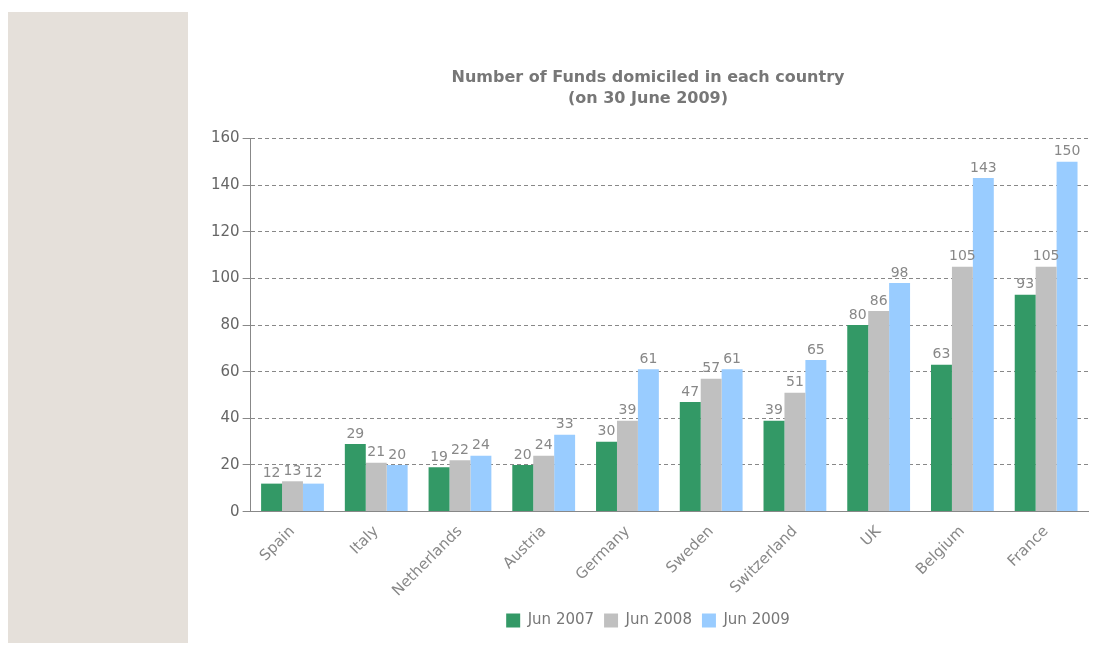 The image size is (1120, 651). I want to click on legend-label: Jun 2007, so click(560, 619).